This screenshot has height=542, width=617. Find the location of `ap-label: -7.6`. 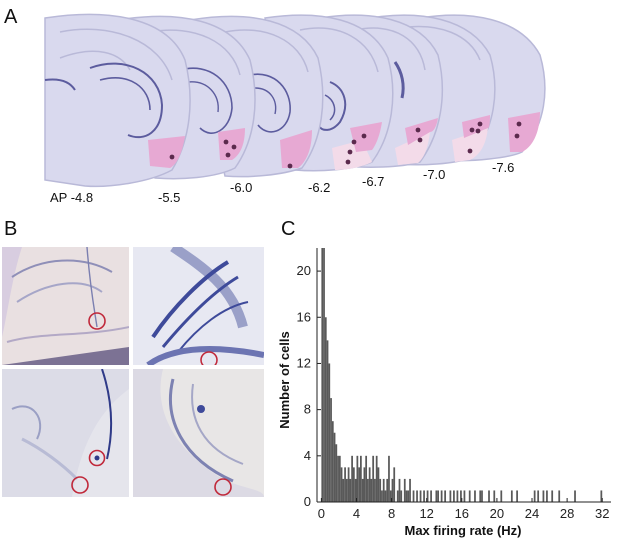

ap-label: -7.6 is located at coordinates (503, 167).